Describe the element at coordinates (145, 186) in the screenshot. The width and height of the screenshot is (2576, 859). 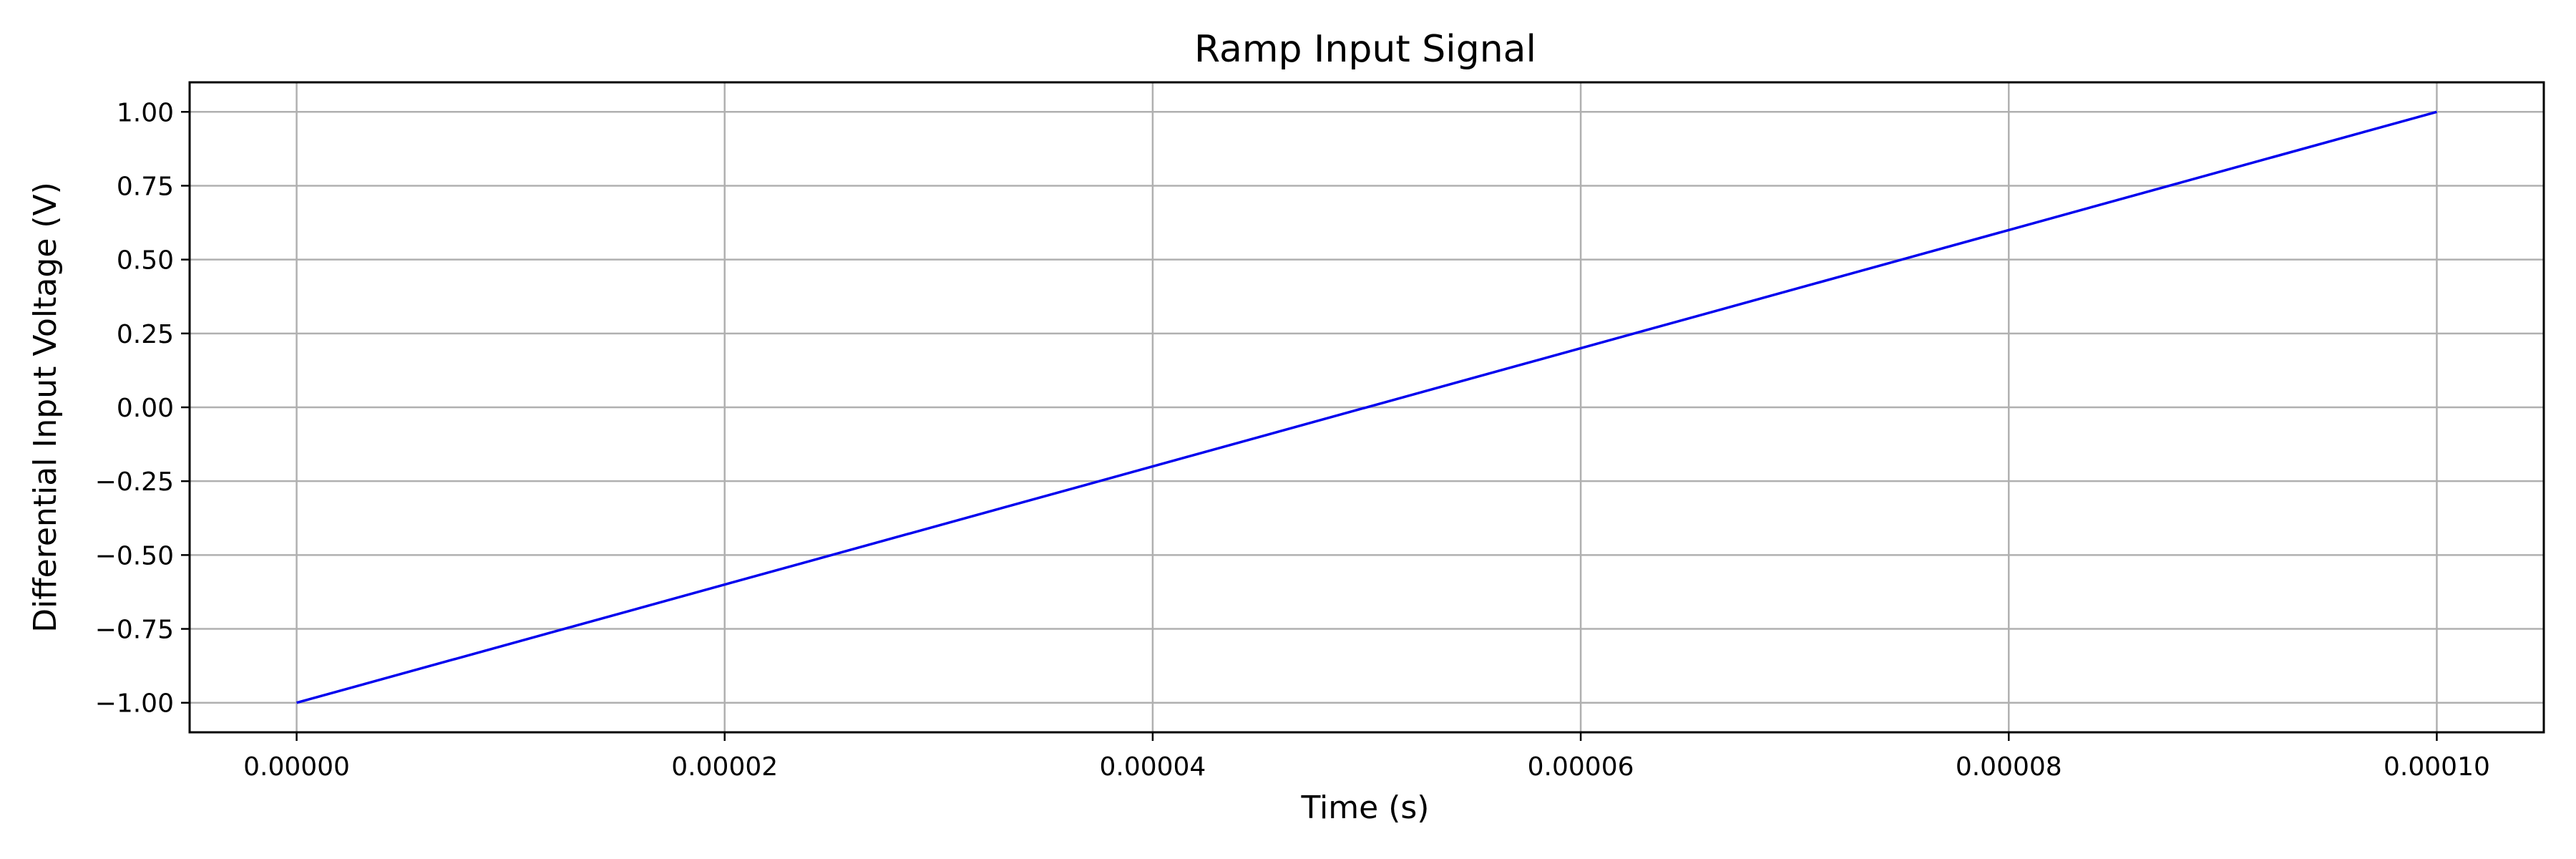
I see `y-tick-label: 0.75` at that location.